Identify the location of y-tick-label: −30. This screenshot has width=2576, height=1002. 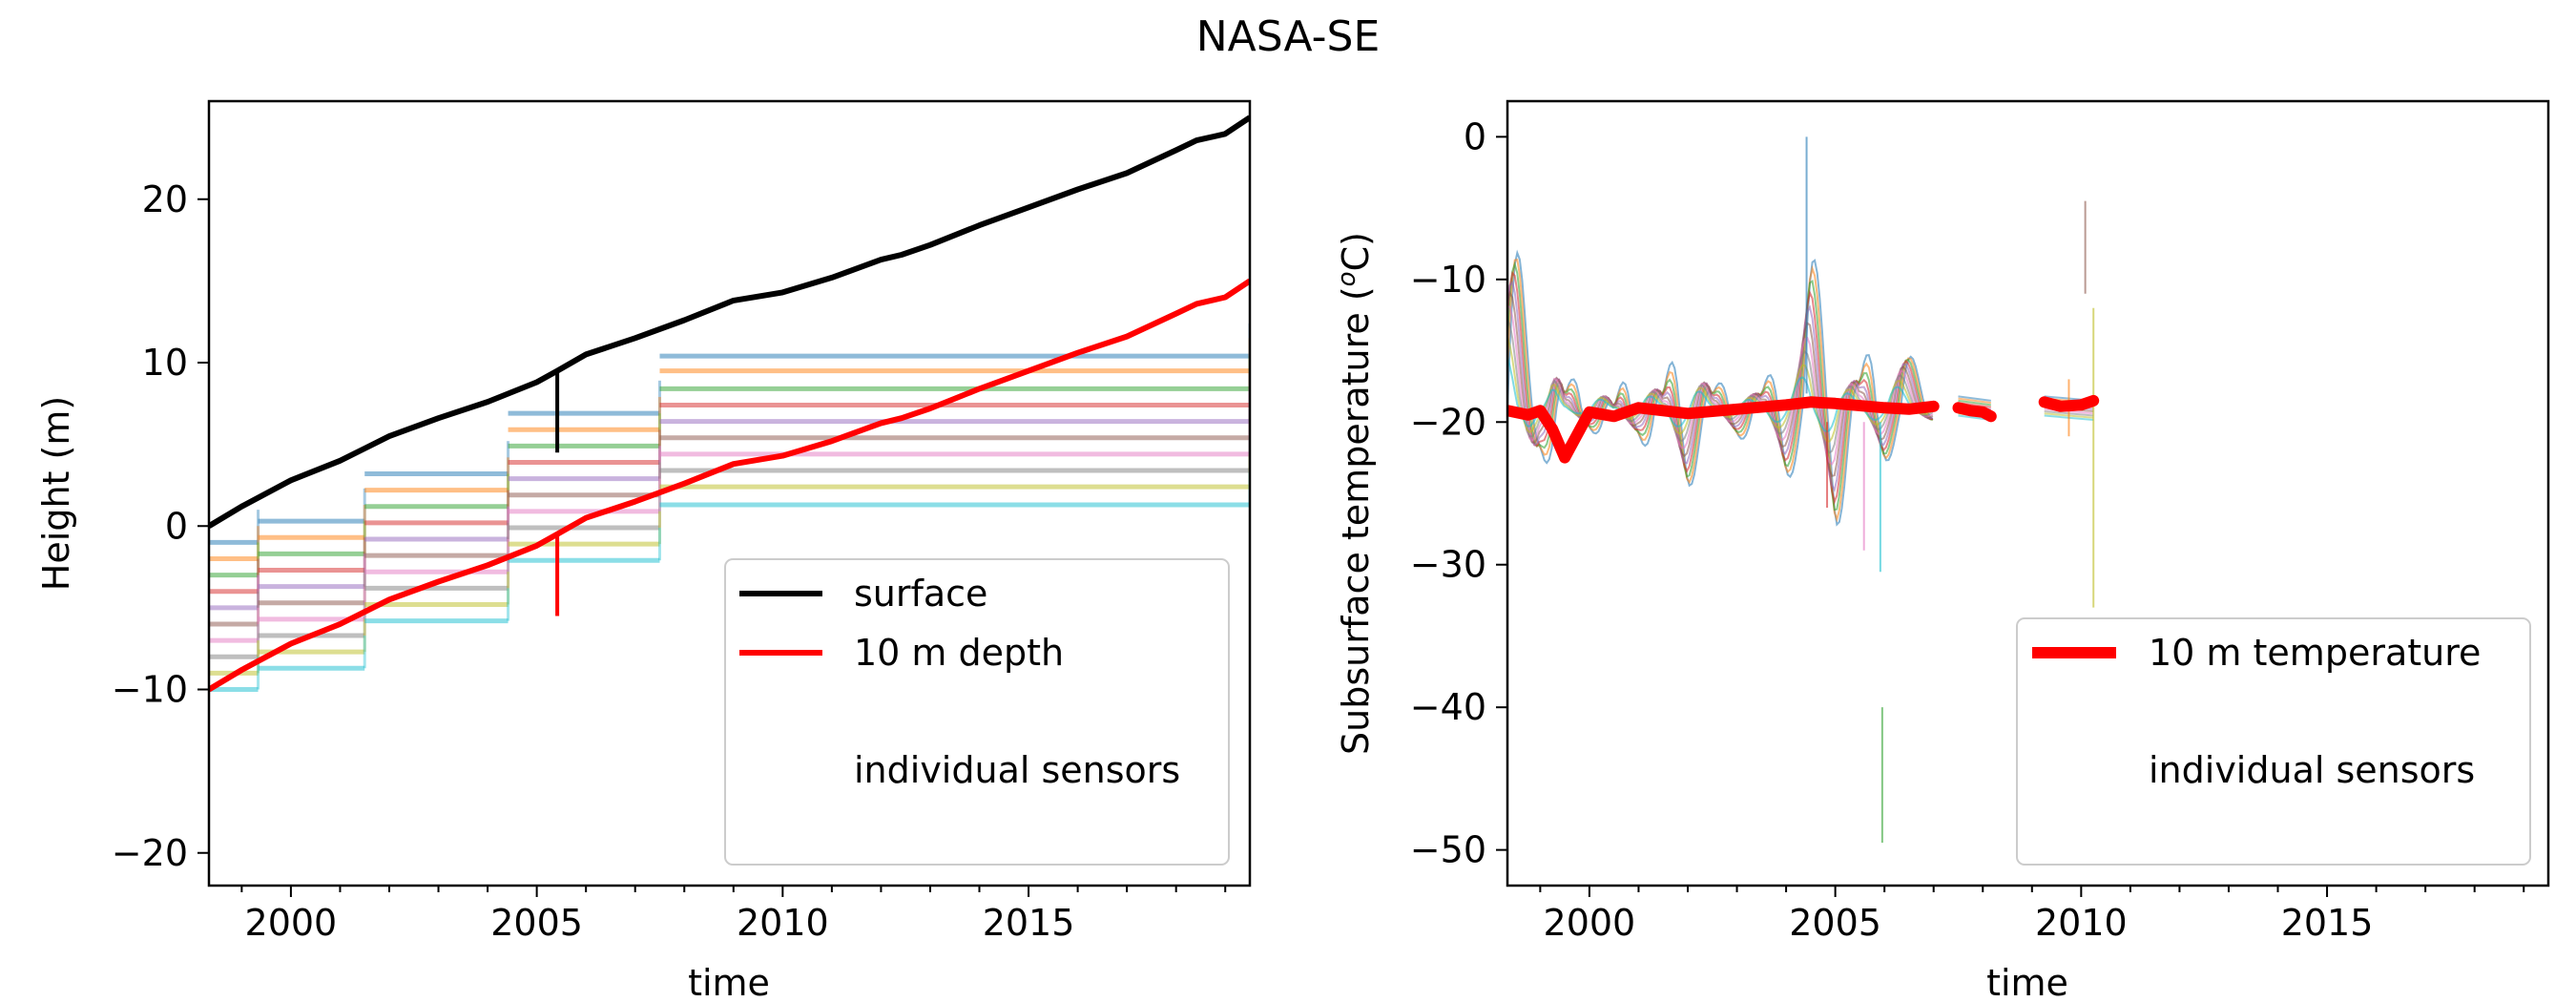
(1448, 565).